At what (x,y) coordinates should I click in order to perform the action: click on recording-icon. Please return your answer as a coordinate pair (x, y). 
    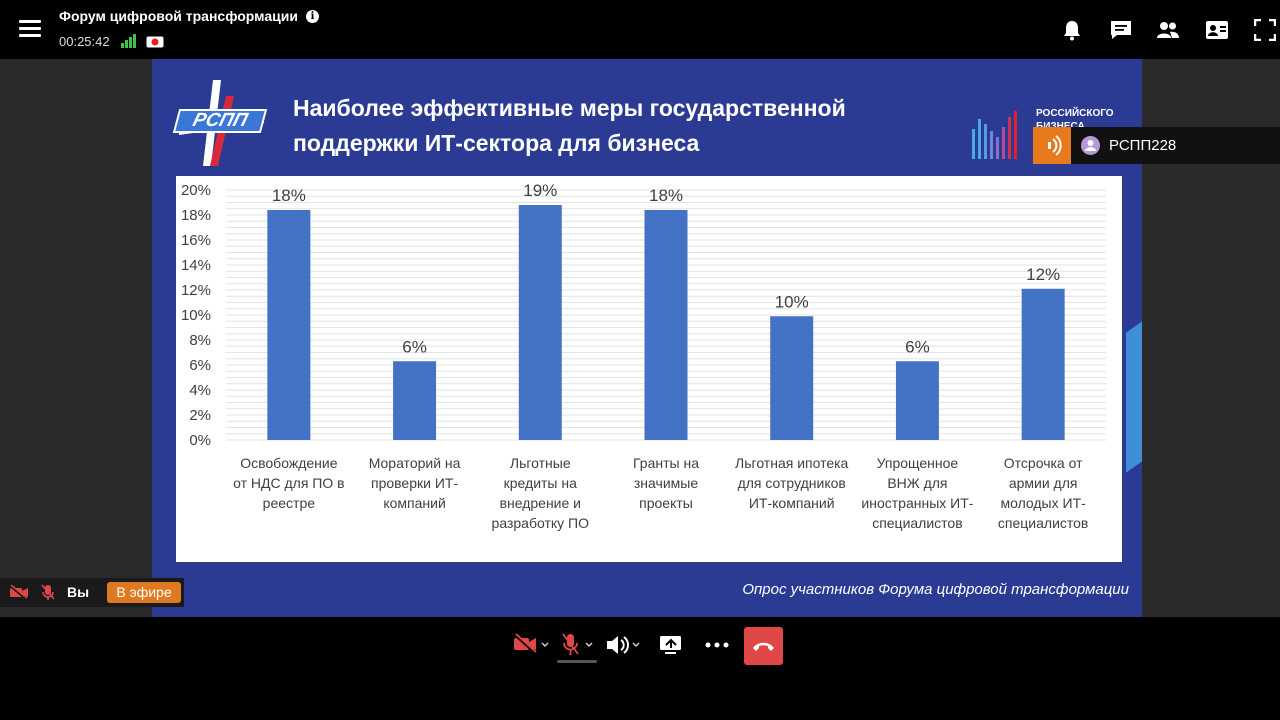
    Looking at the image, I should click on (155, 41).